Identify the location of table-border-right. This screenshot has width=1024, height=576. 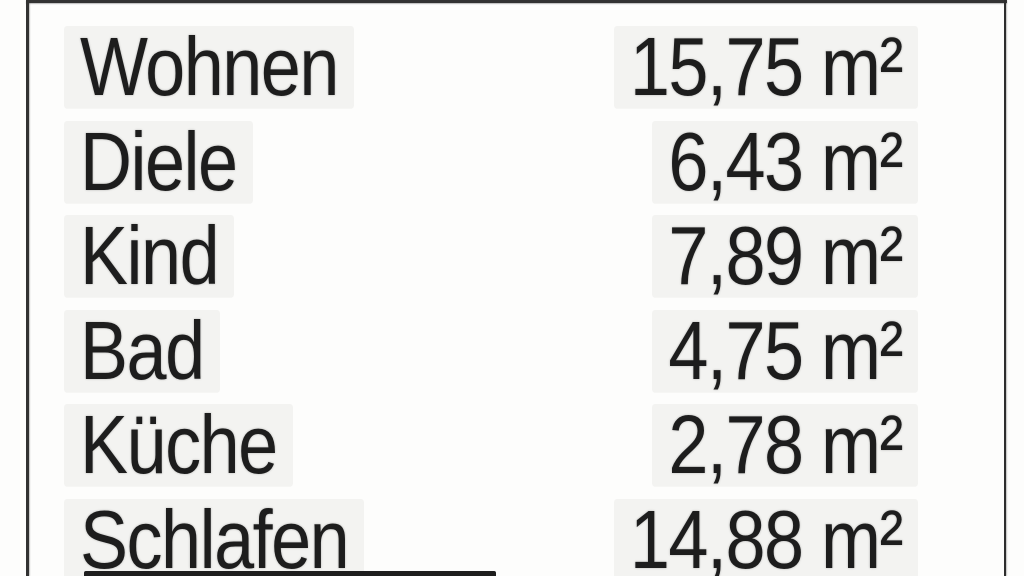
(1005, 288).